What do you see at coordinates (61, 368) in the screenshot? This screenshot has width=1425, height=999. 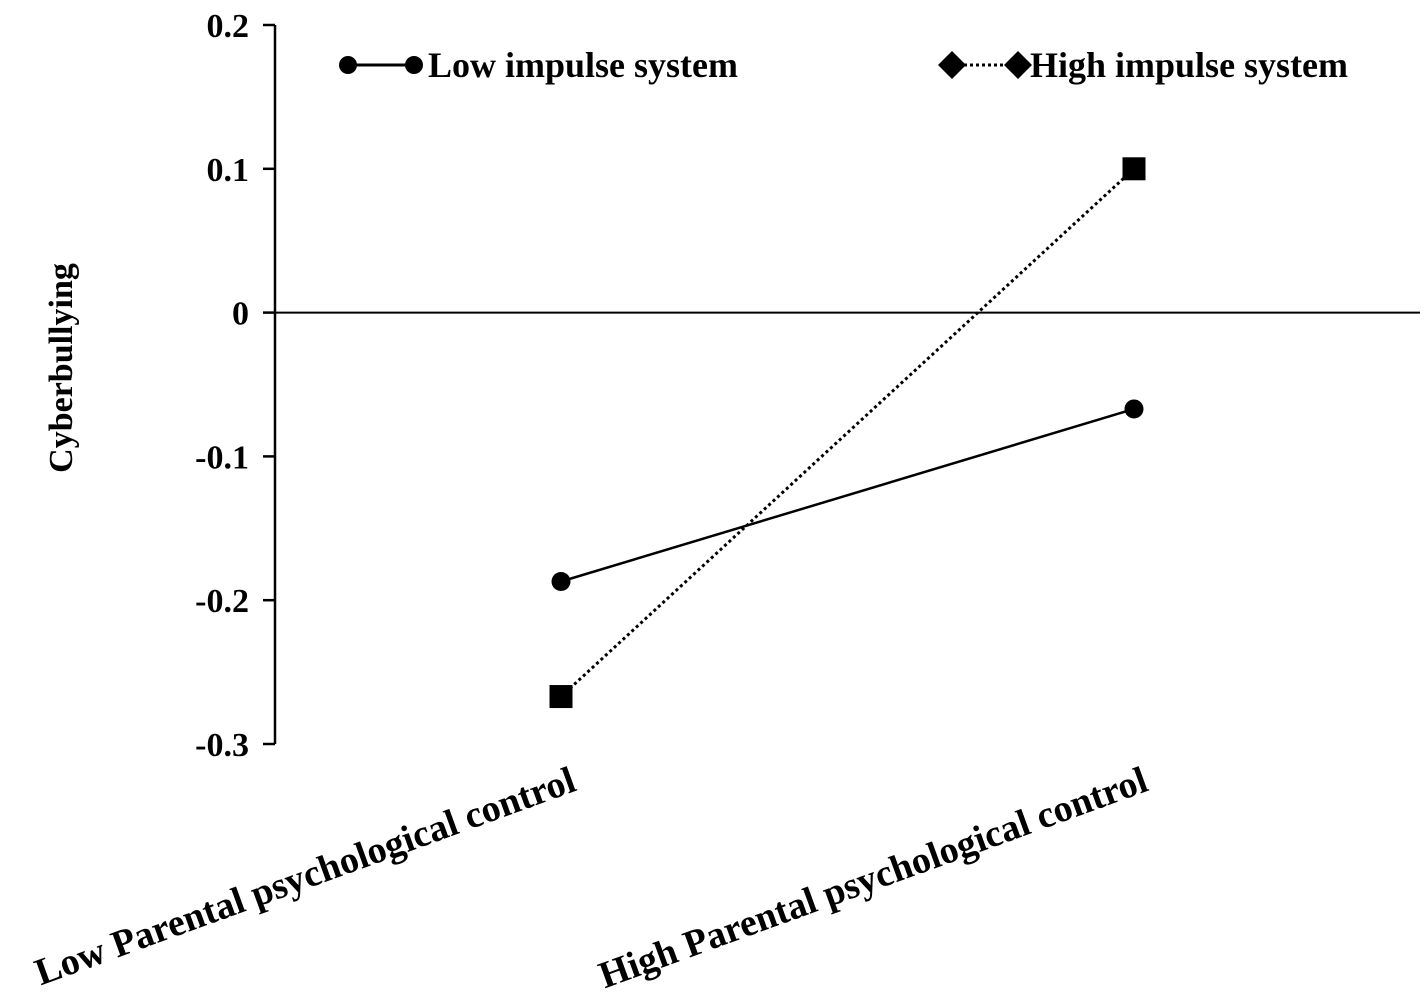 I see `y-axis-title: Cyberbullying` at bounding box center [61, 368].